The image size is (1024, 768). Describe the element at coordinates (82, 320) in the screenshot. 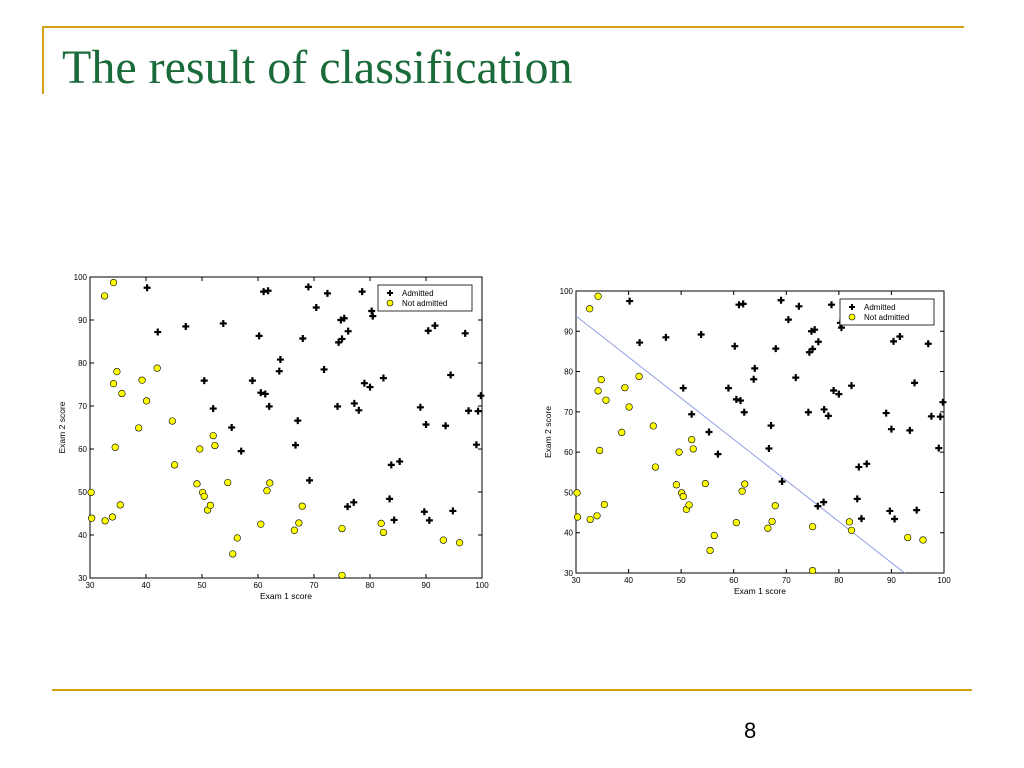

I see `y-tick-label: 90` at that location.